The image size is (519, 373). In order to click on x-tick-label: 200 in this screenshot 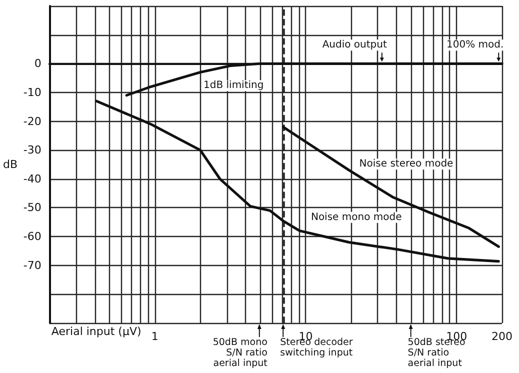, I will do `click(502, 336)`.